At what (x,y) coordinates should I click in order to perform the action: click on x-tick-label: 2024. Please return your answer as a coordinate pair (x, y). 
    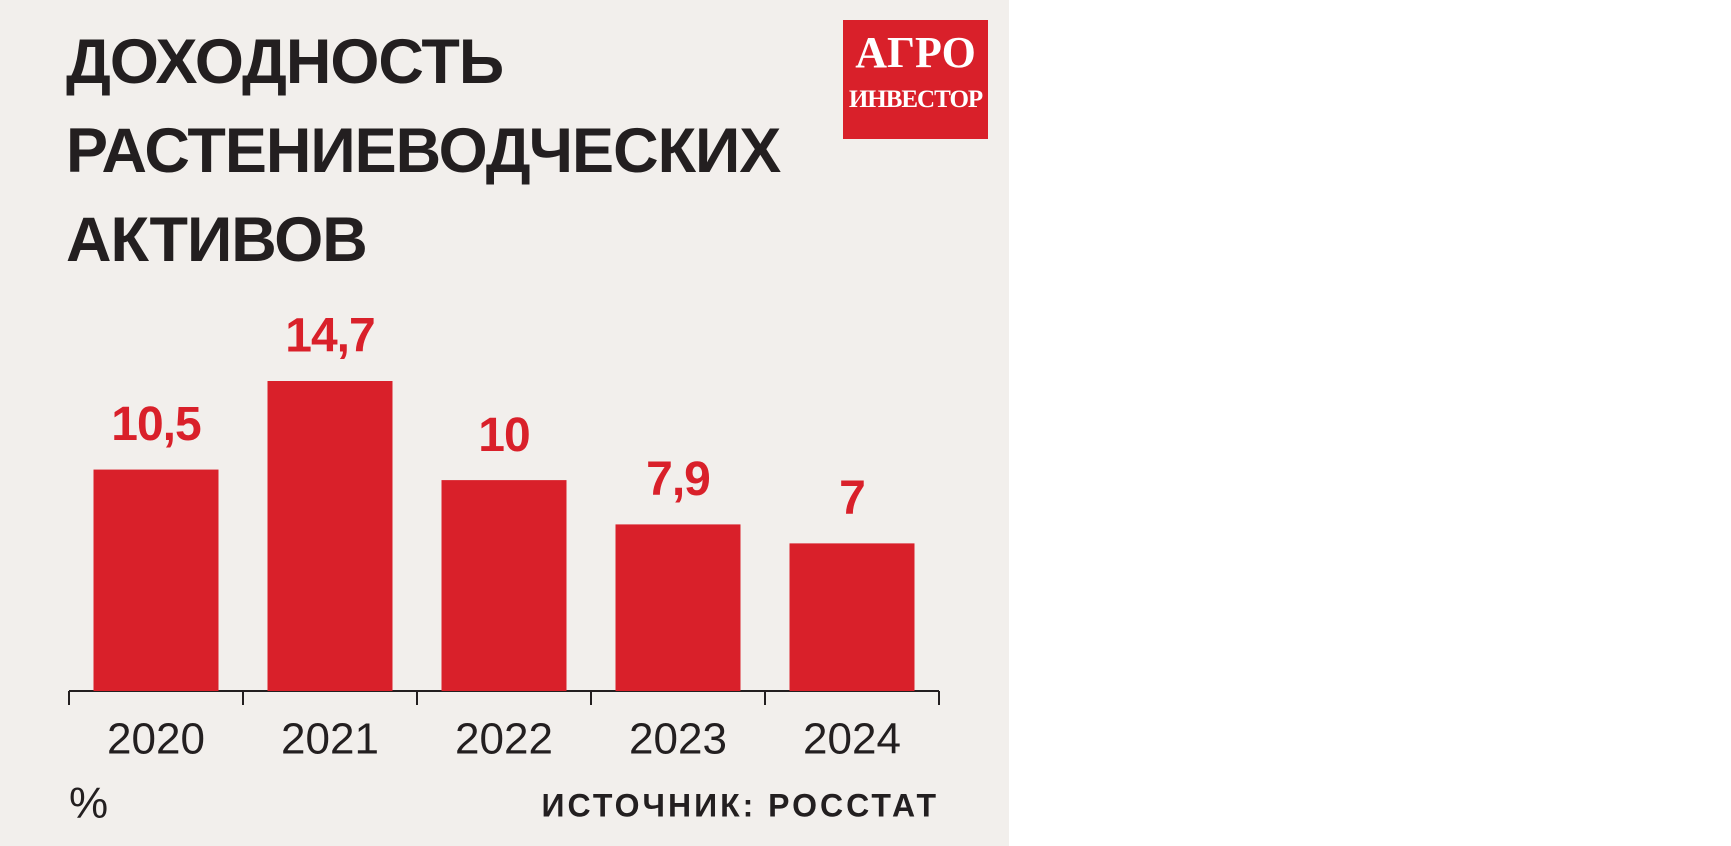
    Looking at the image, I should click on (852, 739).